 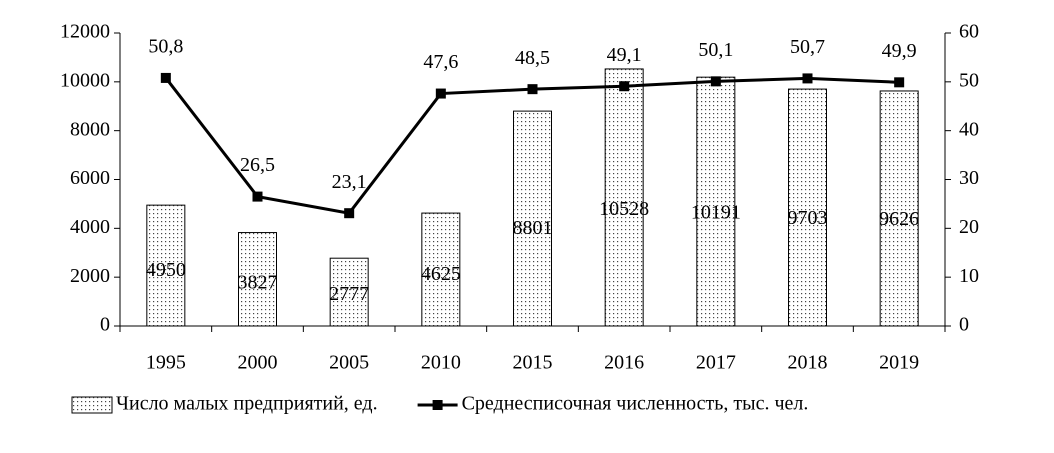 What do you see at coordinates (969, 227) in the screenshot?
I see `y2-tick-label: 20` at bounding box center [969, 227].